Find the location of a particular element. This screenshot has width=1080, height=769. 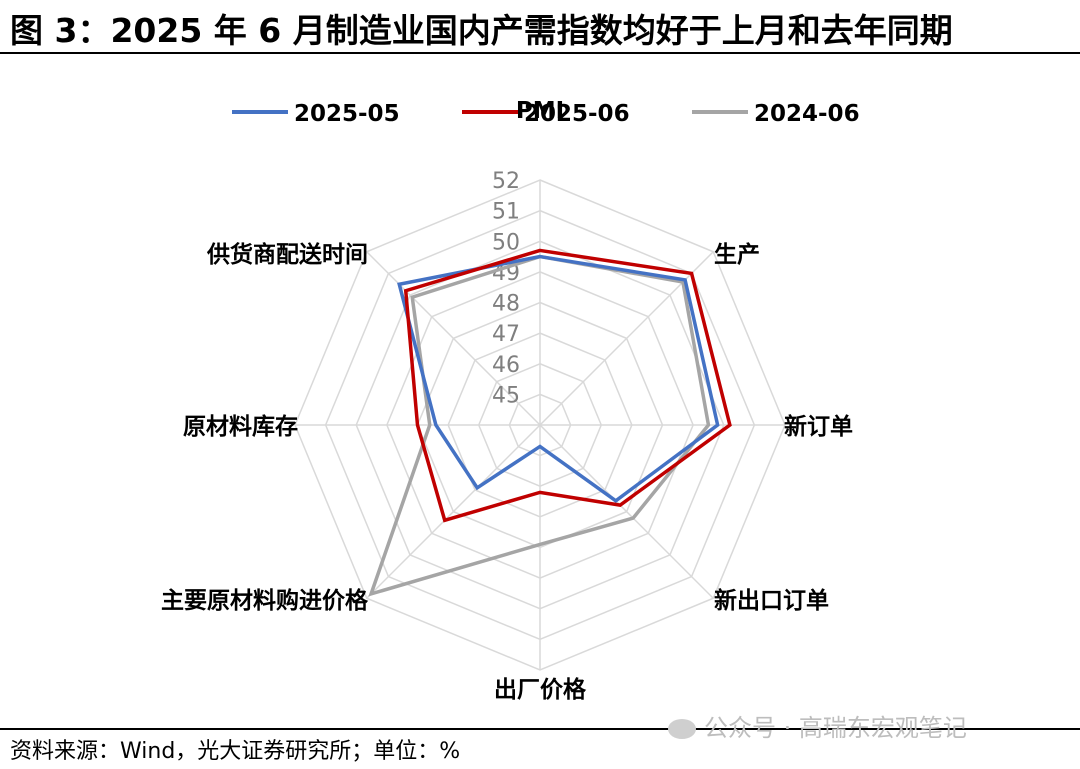

radial-tick-label: 47 is located at coordinates (506, 334).